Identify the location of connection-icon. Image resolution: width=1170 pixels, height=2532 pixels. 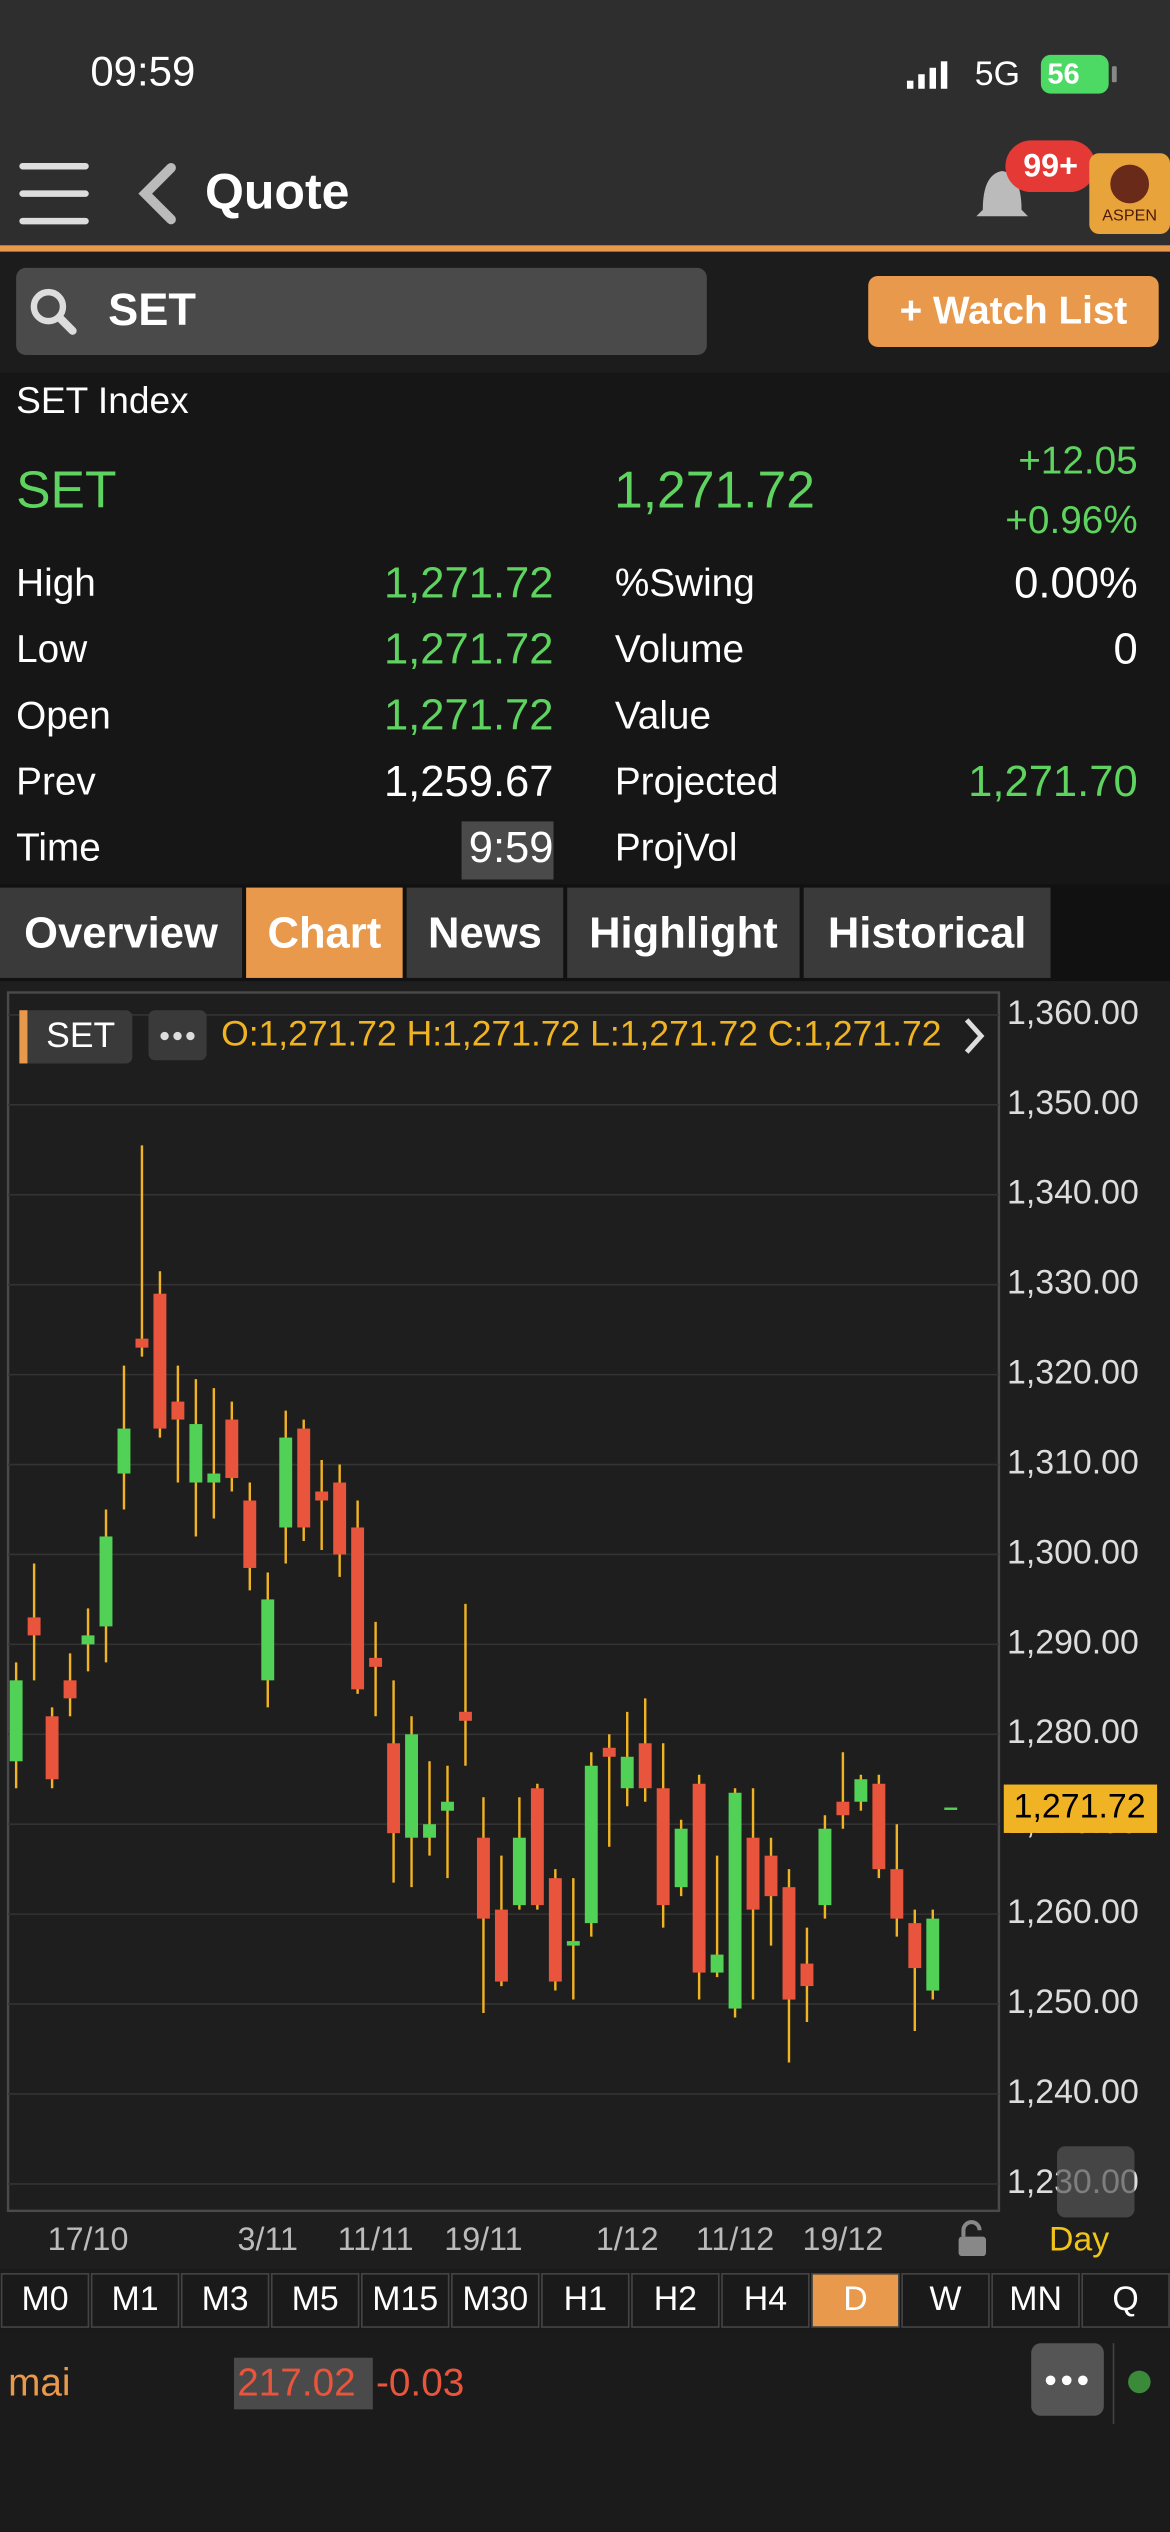
(1139, 2382).